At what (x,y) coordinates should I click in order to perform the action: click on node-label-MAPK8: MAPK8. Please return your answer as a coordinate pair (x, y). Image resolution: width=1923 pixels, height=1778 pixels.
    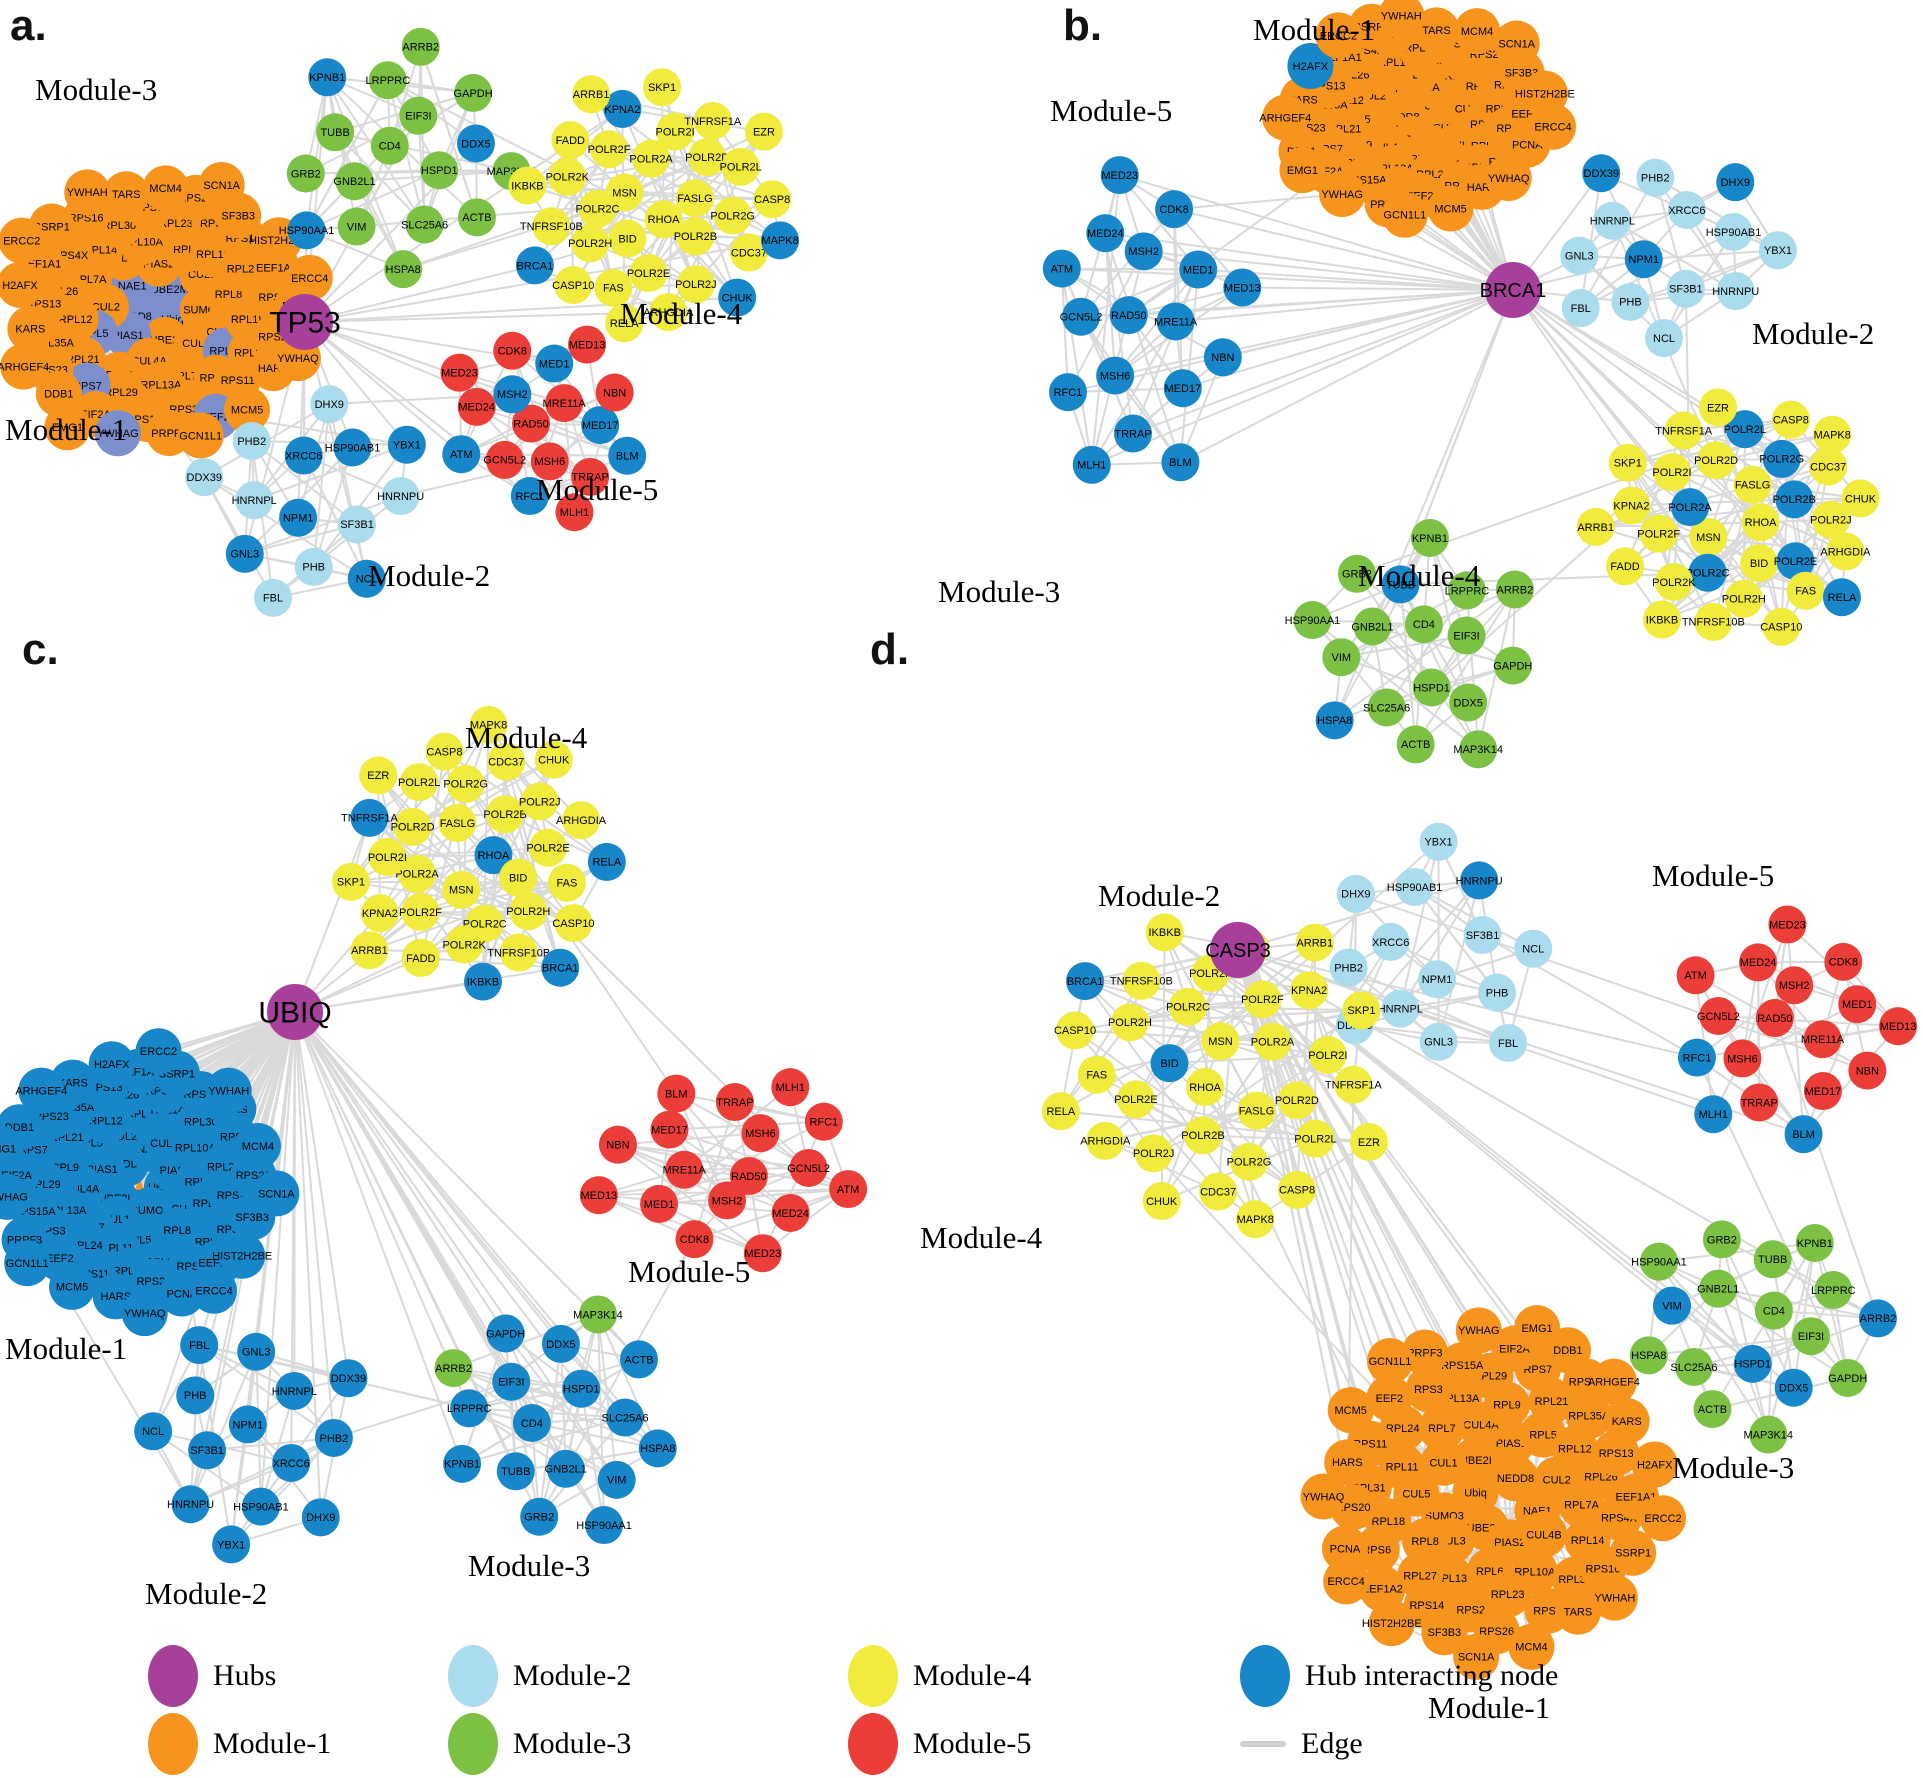
    Looking at the image, I should click on (1832, 436).